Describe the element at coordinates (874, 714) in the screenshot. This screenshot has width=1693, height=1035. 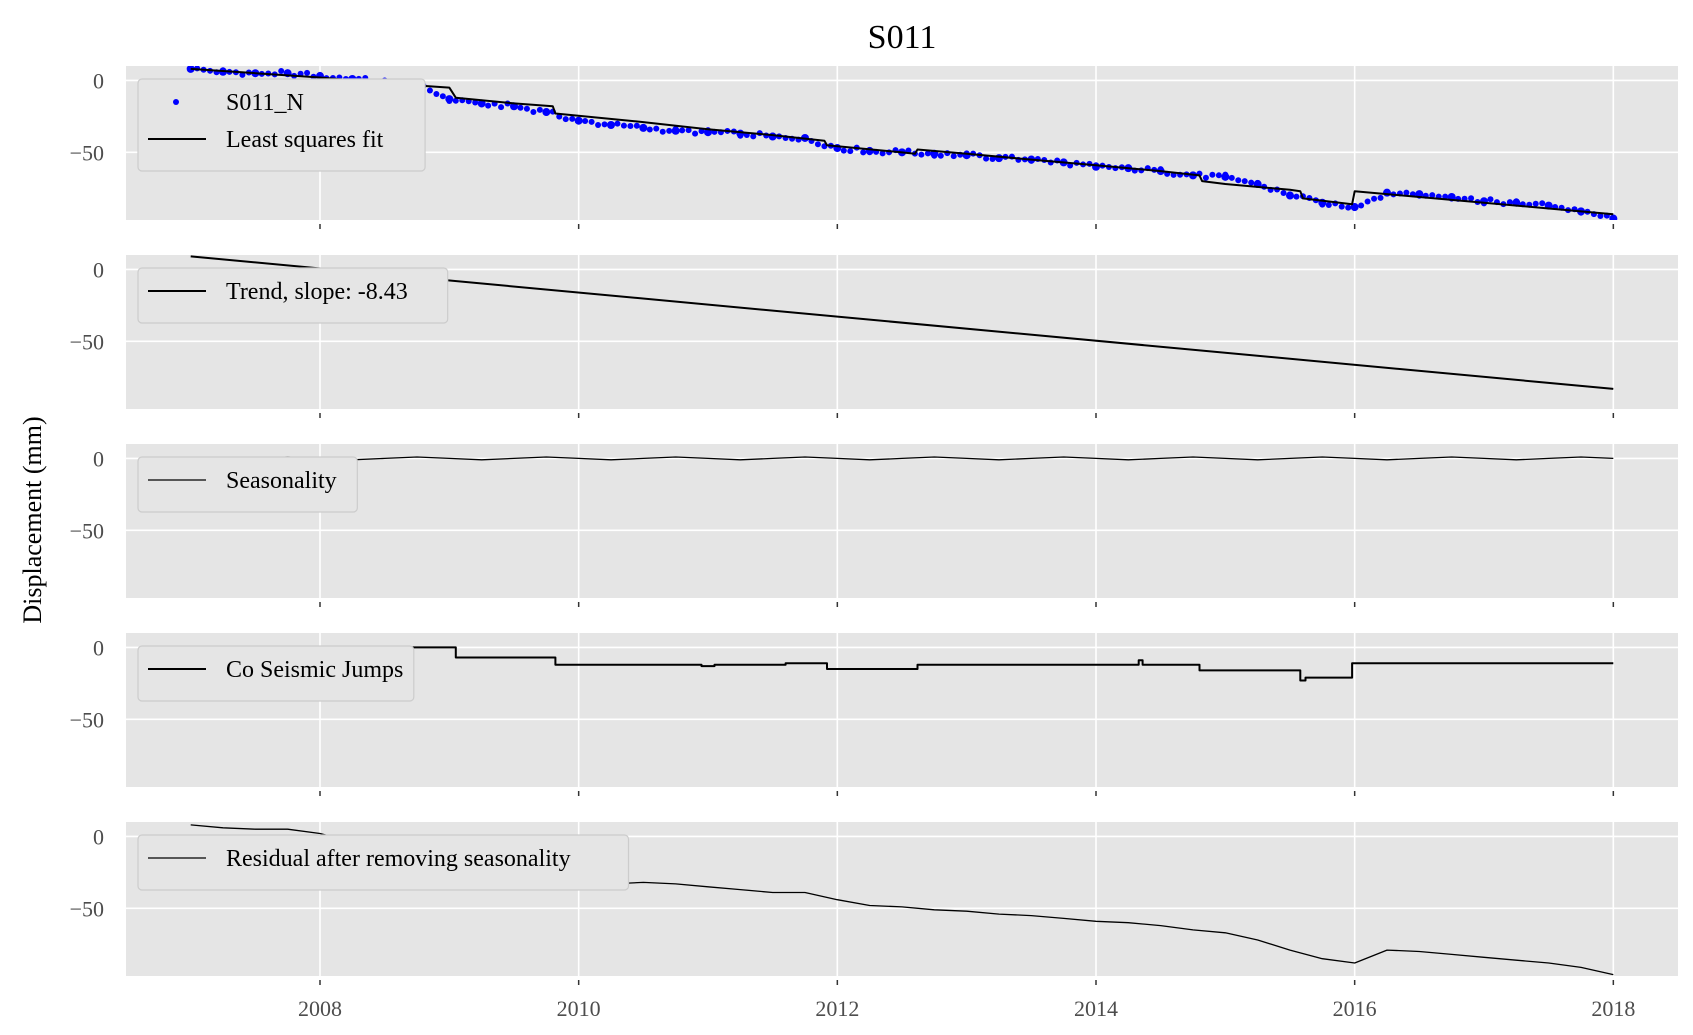
I see `panel-jumps: 0 −50 Co Seismic Jumps` at that location.